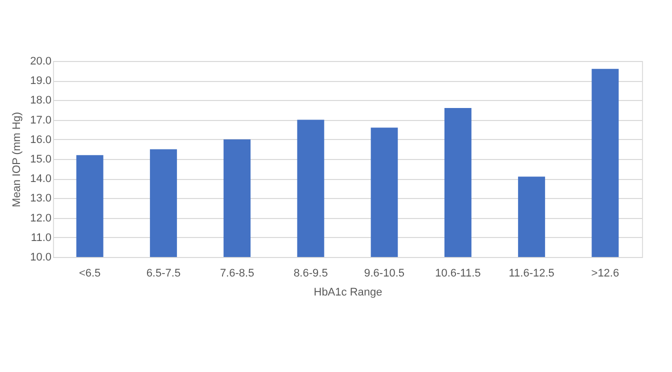  I want to click on x-axis-title: HbA1c Range, so click(348, 292).